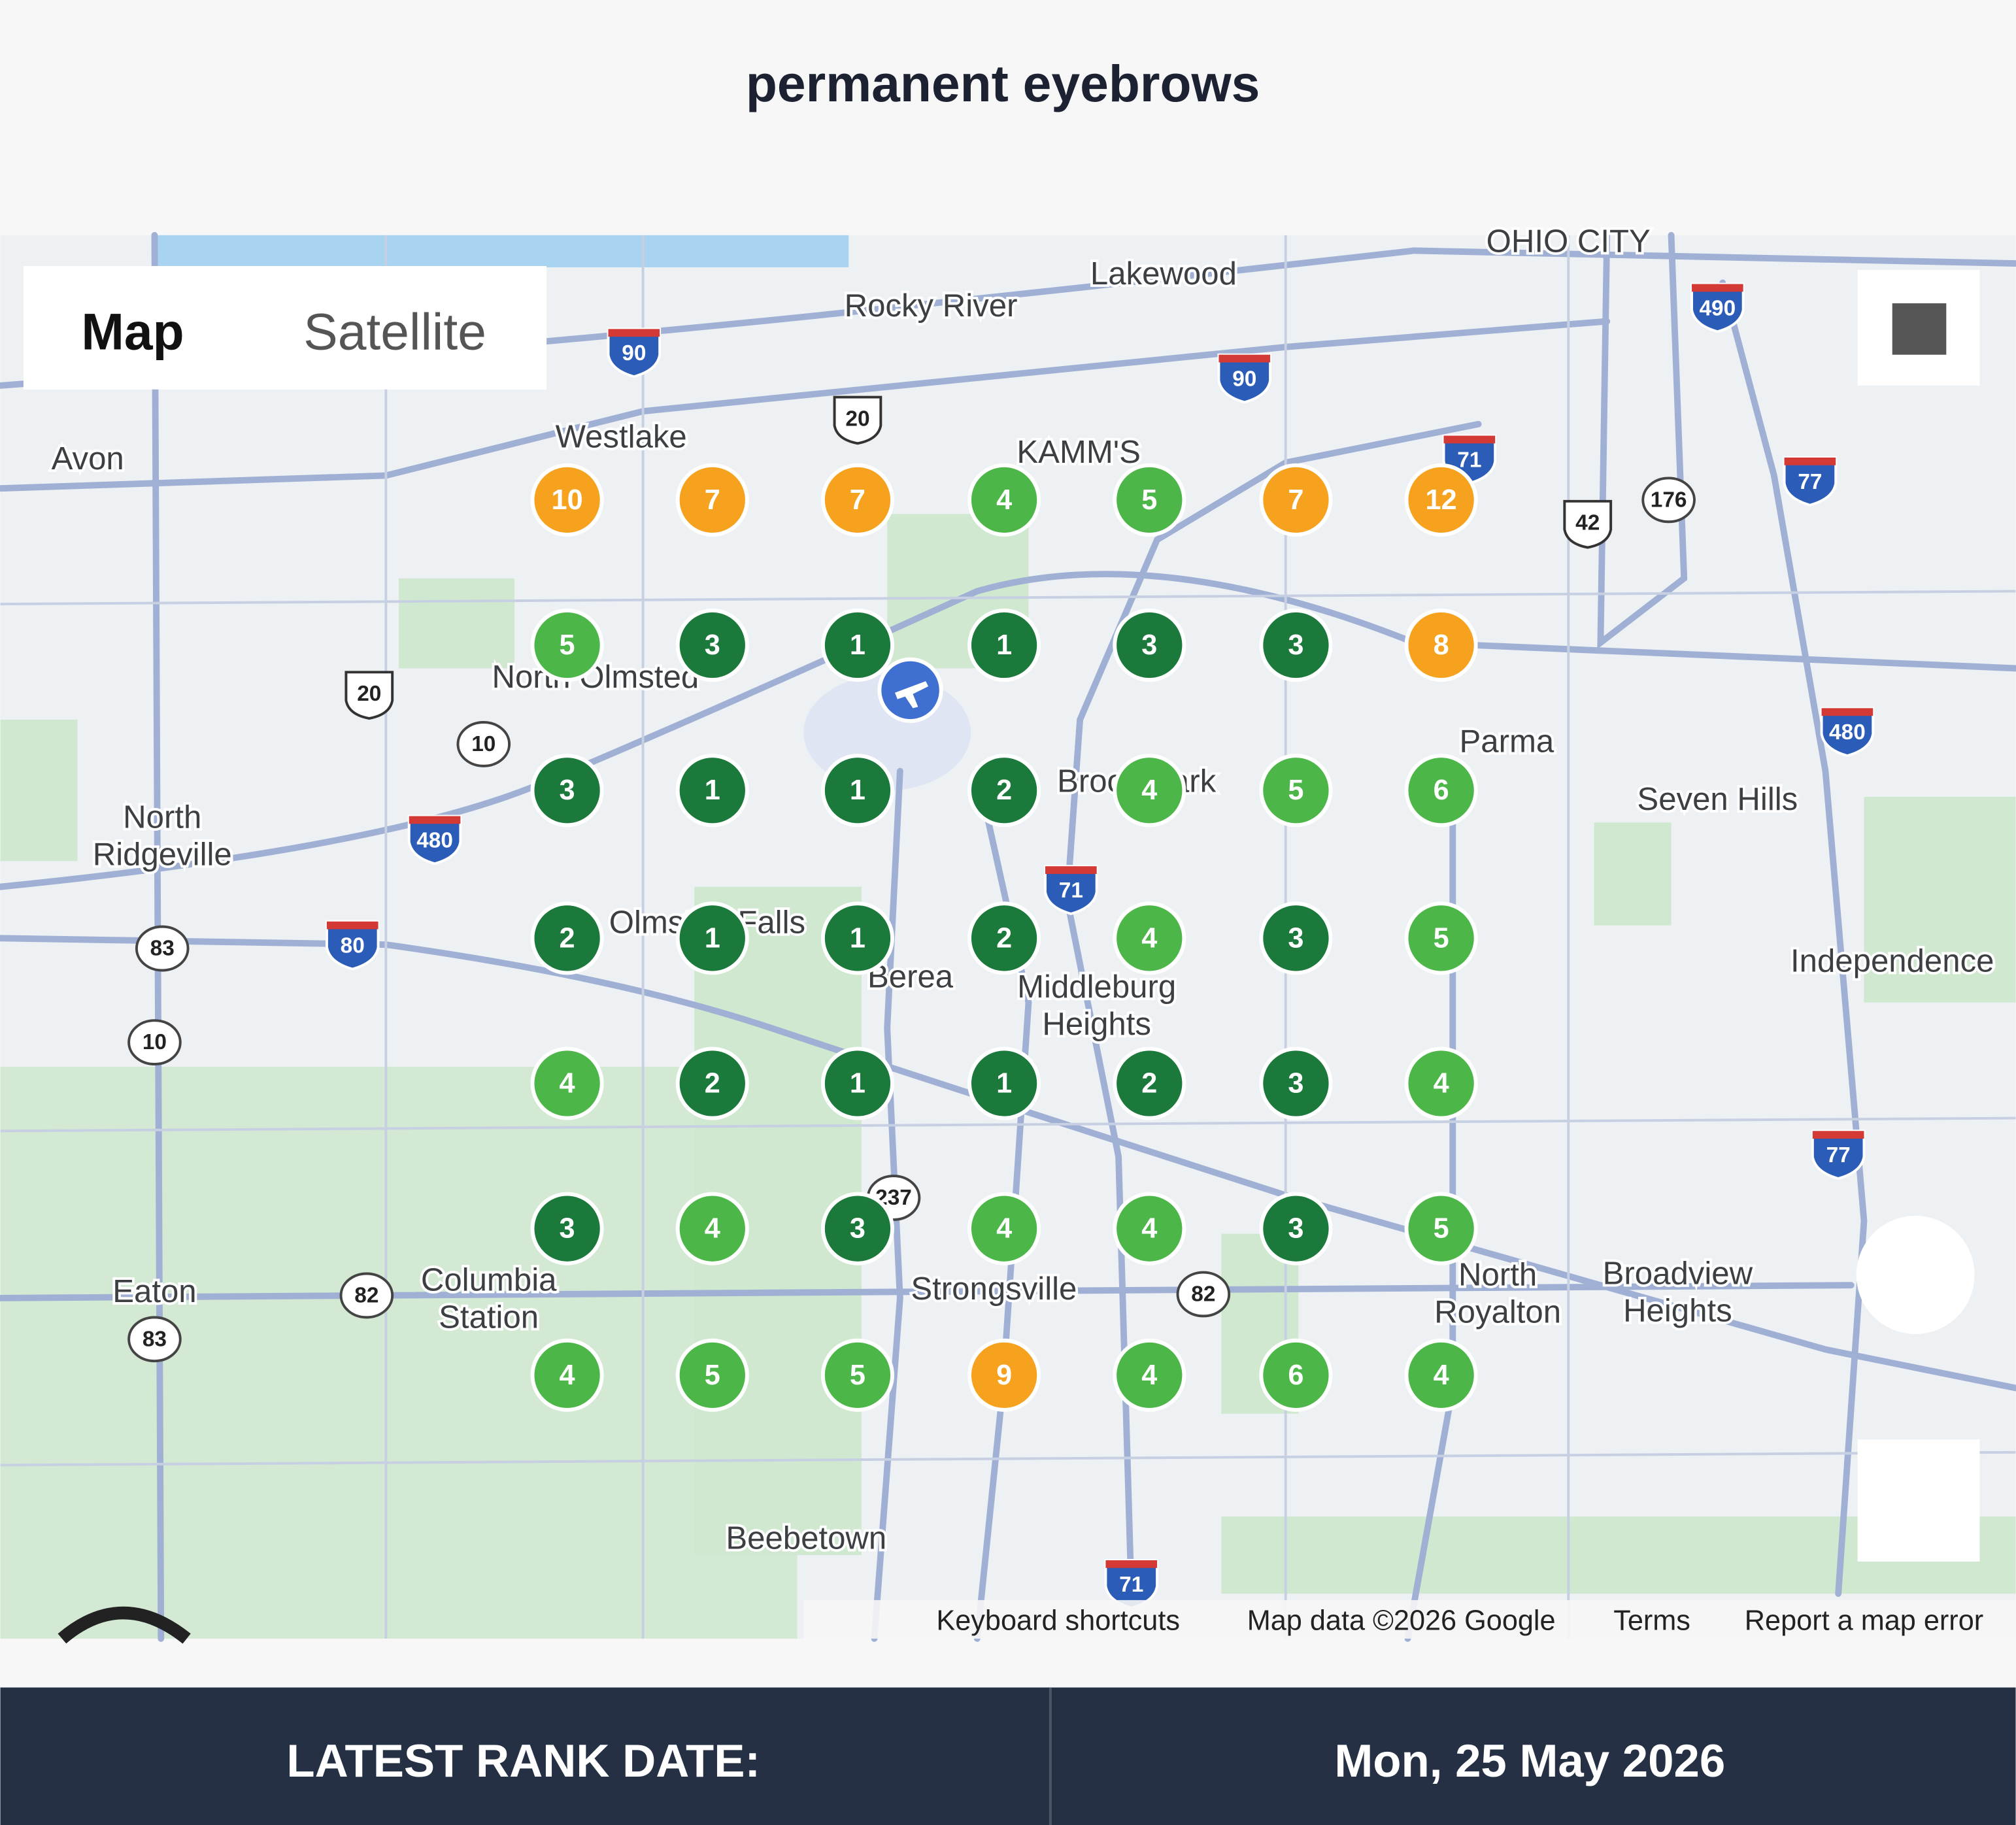 The height and width of the screenshot is (1825, 2016). Describe the element at coordinates (154, 1291) in the screenshot. I see `place-label: Eaton` at that location.